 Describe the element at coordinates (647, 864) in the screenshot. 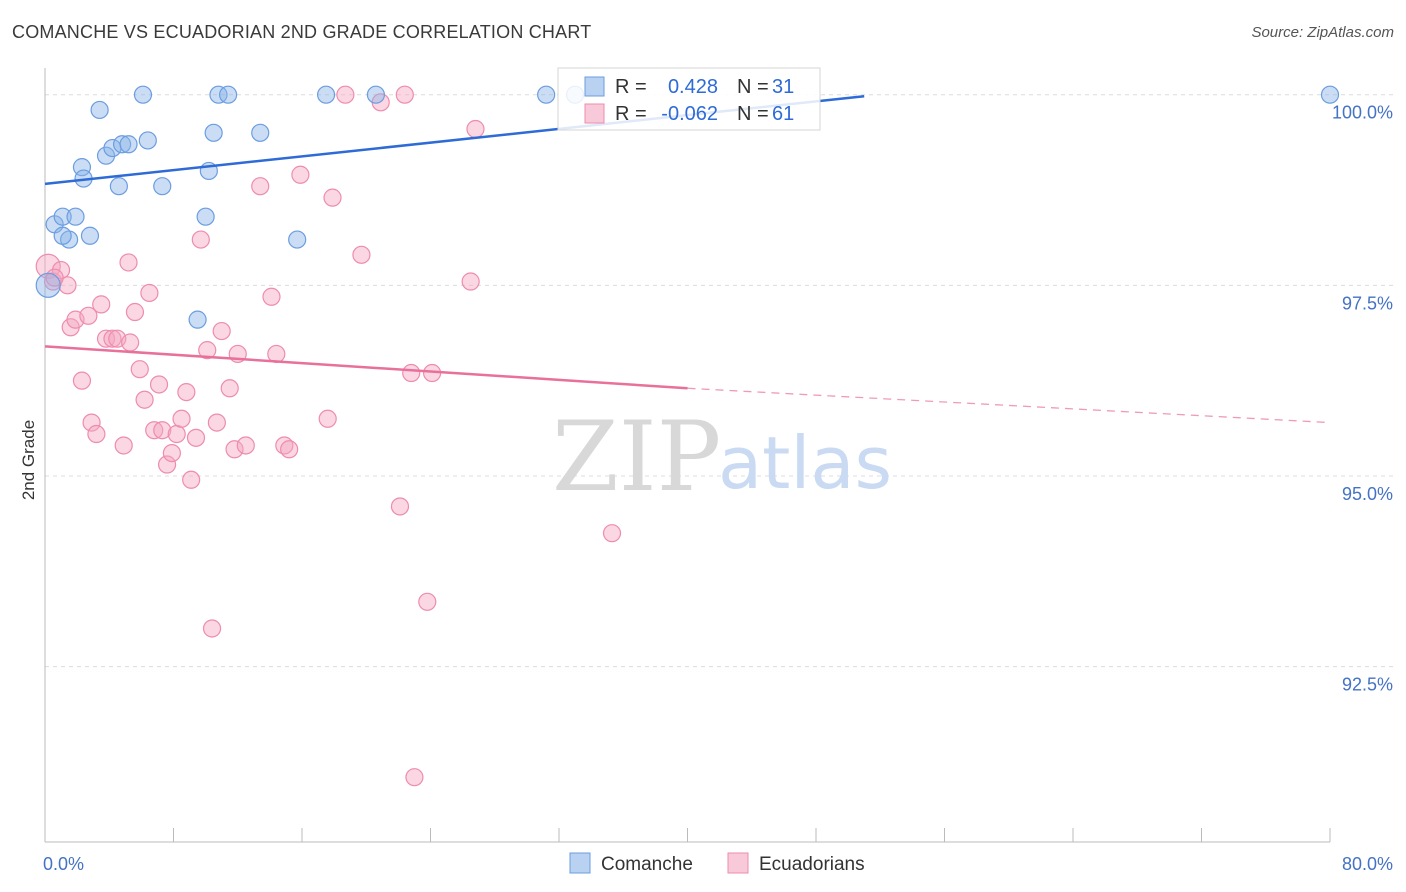

I see `bottom-legend-label-comanche: Comanche` at that location.